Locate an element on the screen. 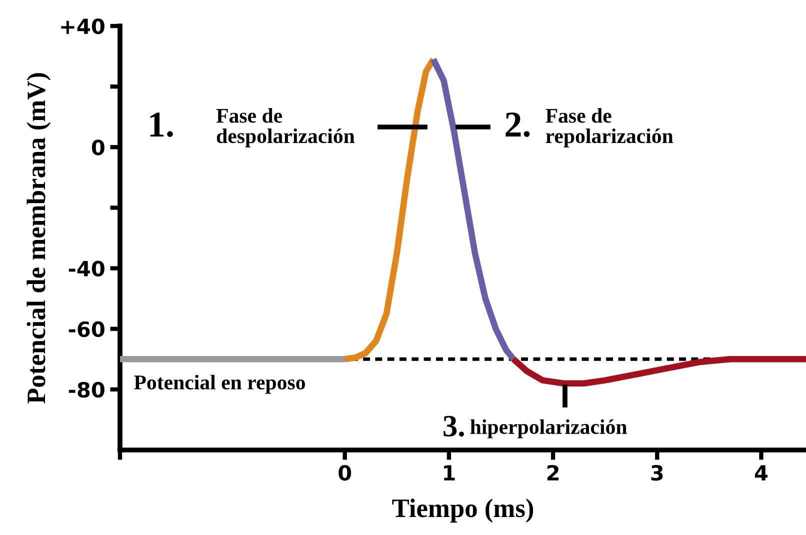 Image resolution: width=806 pixels, height=535 pixels. annotation: 1. is located at coordinates (161, 124).